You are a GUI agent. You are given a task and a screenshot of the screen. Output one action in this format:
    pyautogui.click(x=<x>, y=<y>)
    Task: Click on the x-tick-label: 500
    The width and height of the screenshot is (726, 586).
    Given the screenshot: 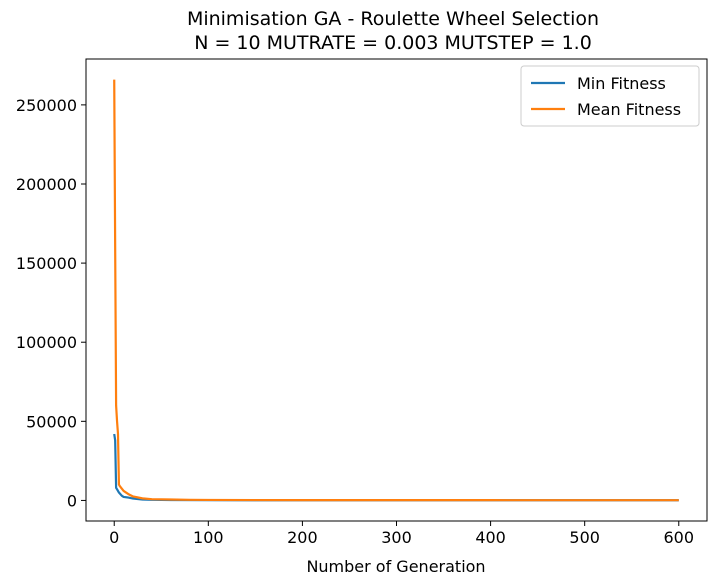 What is the action you would take?
    pyautogui.click(x=584, y=537)
    